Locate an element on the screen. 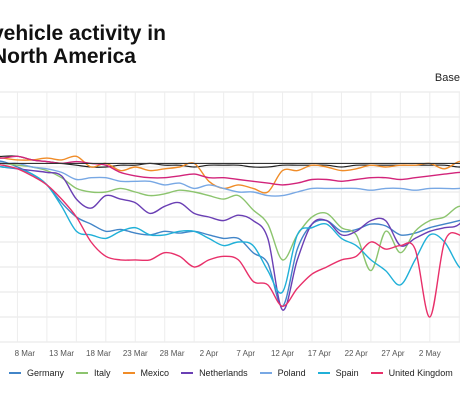  legend-label: Poland is located at coordinates (291, 373).